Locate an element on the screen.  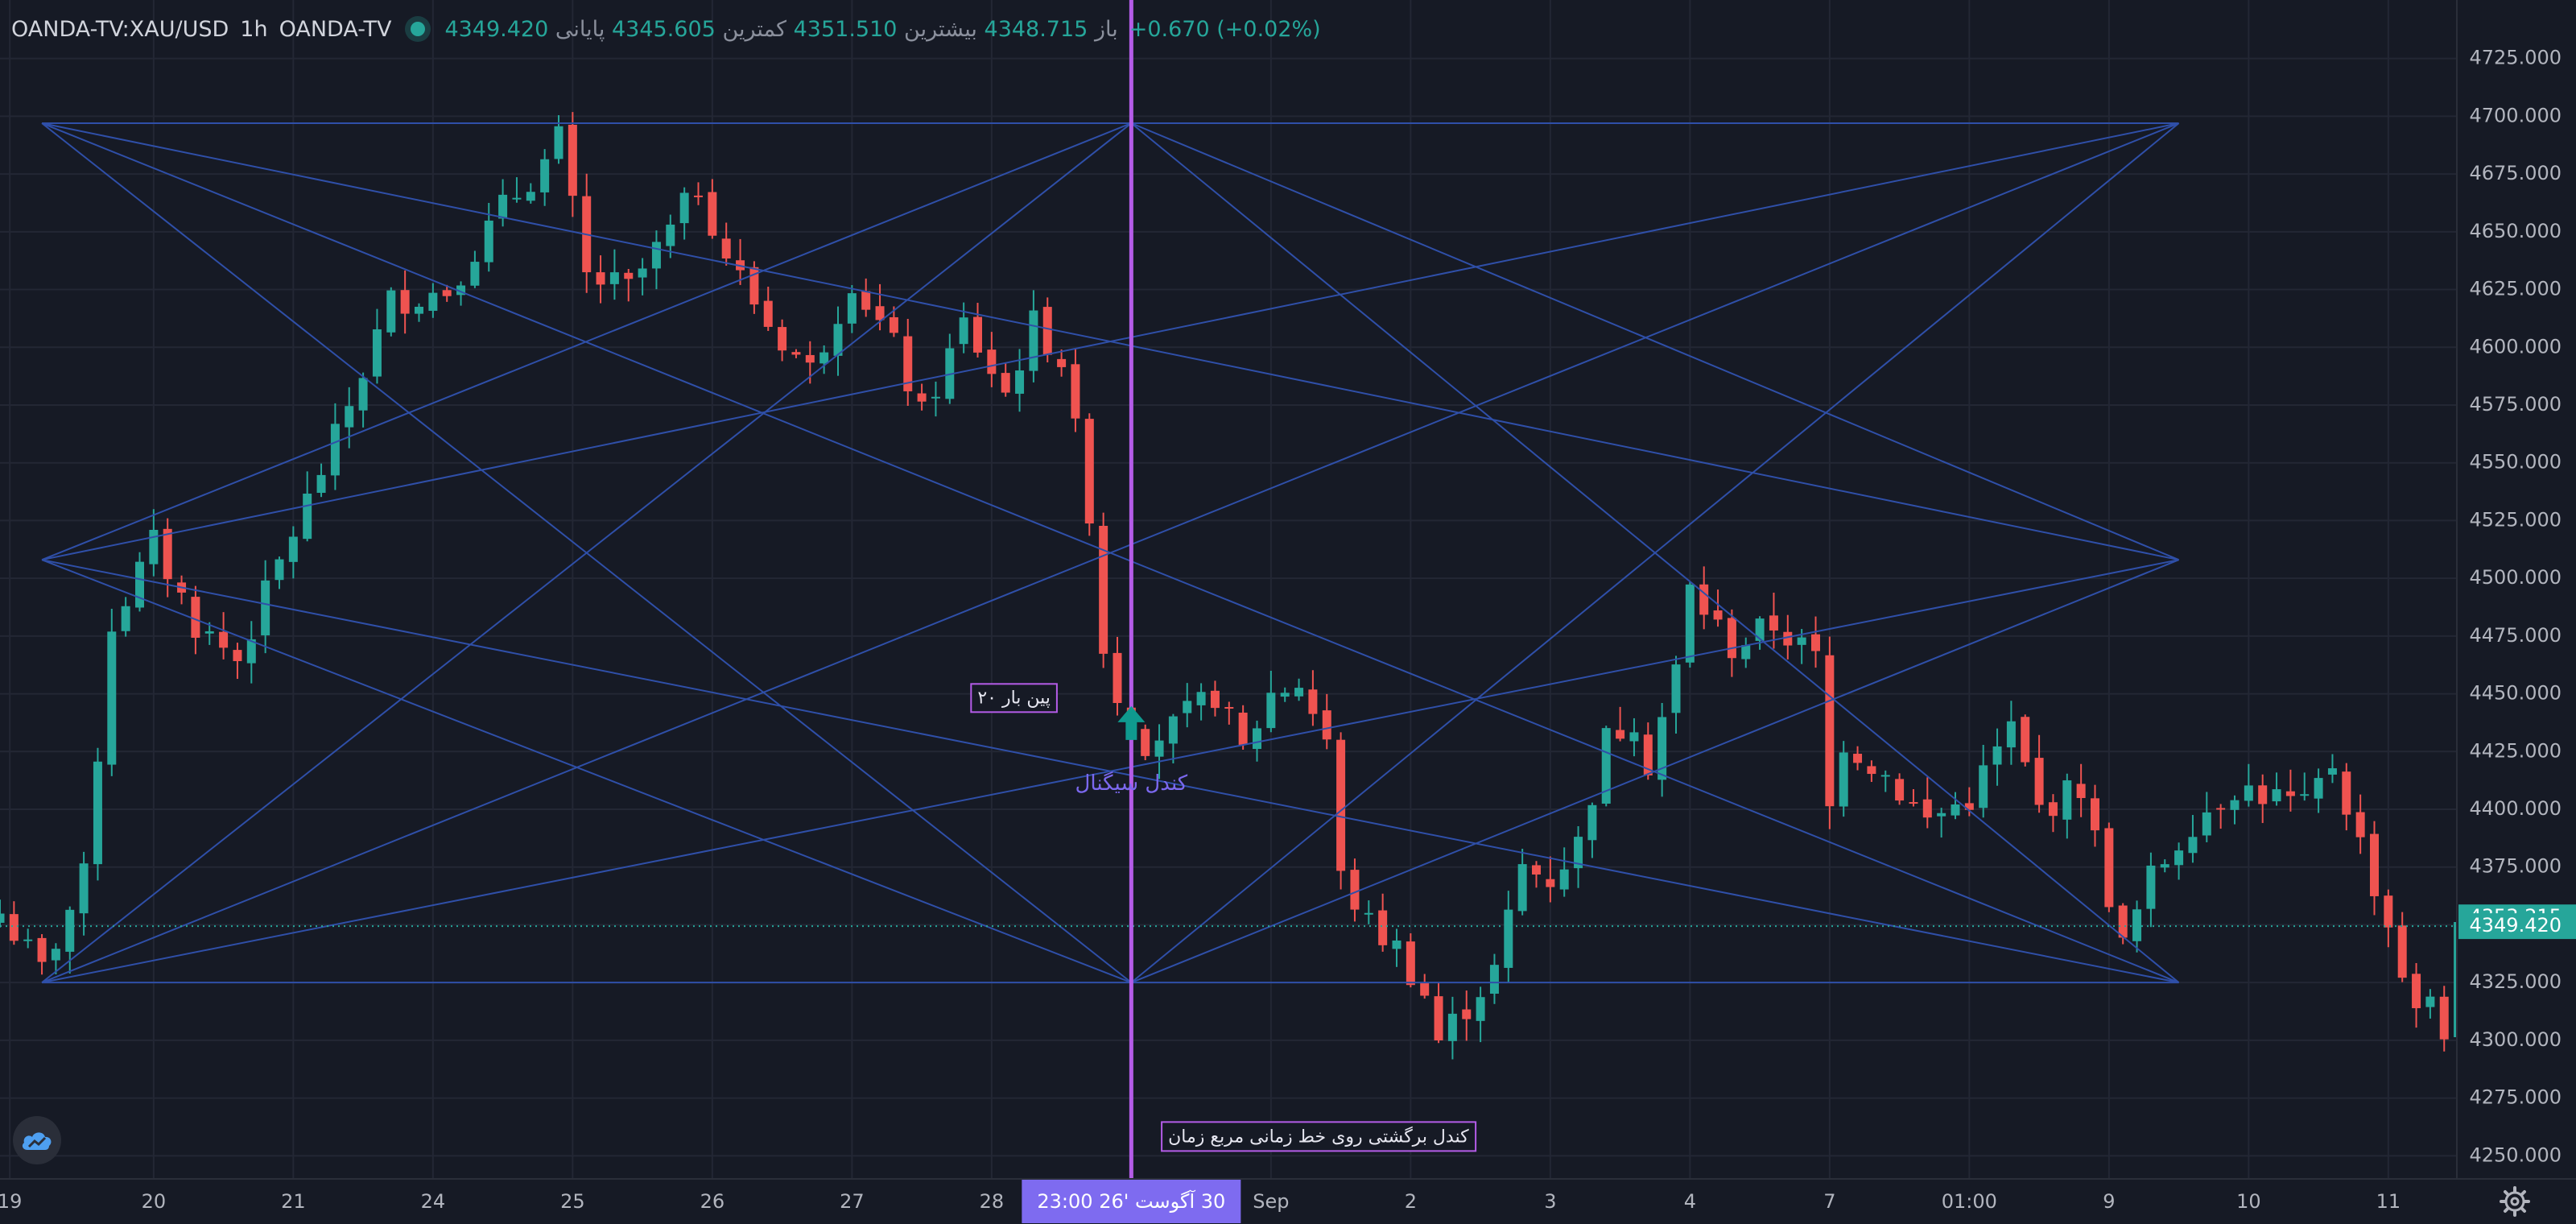
cloud-shape is located at coordinates (37, 1141).